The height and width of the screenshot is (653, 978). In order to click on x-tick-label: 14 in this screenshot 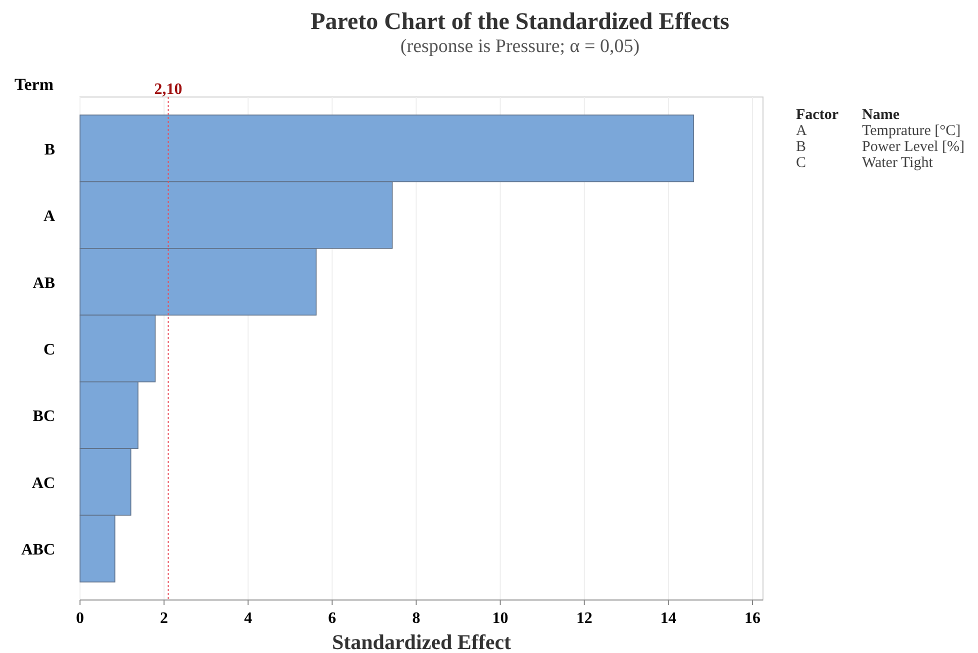, I will do `click(668, 618)`.